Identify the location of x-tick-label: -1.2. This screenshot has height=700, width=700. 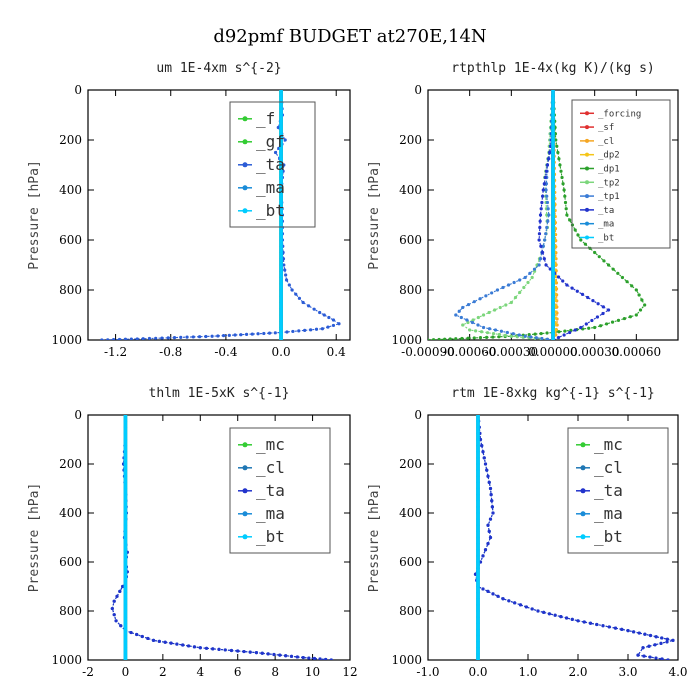
(115, 352).